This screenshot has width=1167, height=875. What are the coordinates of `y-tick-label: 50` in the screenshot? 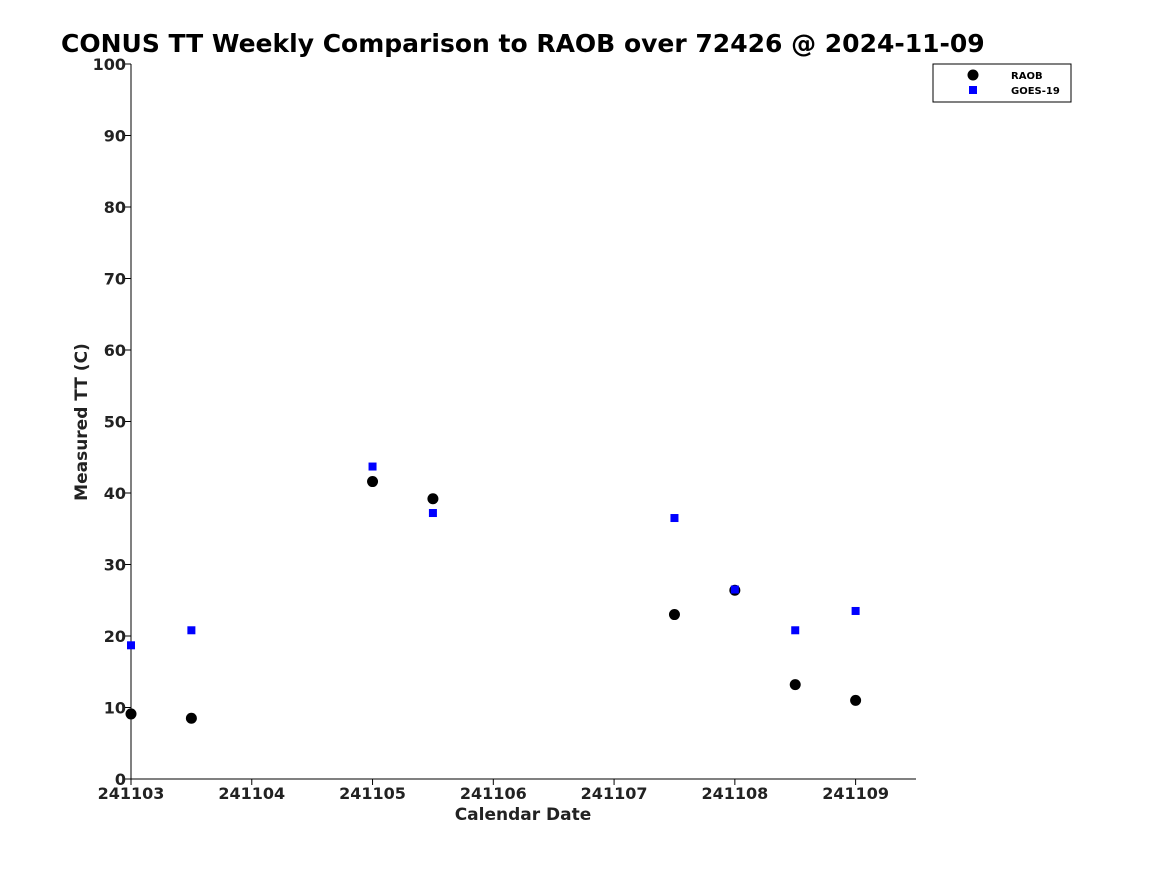 It's located at (115, 422).